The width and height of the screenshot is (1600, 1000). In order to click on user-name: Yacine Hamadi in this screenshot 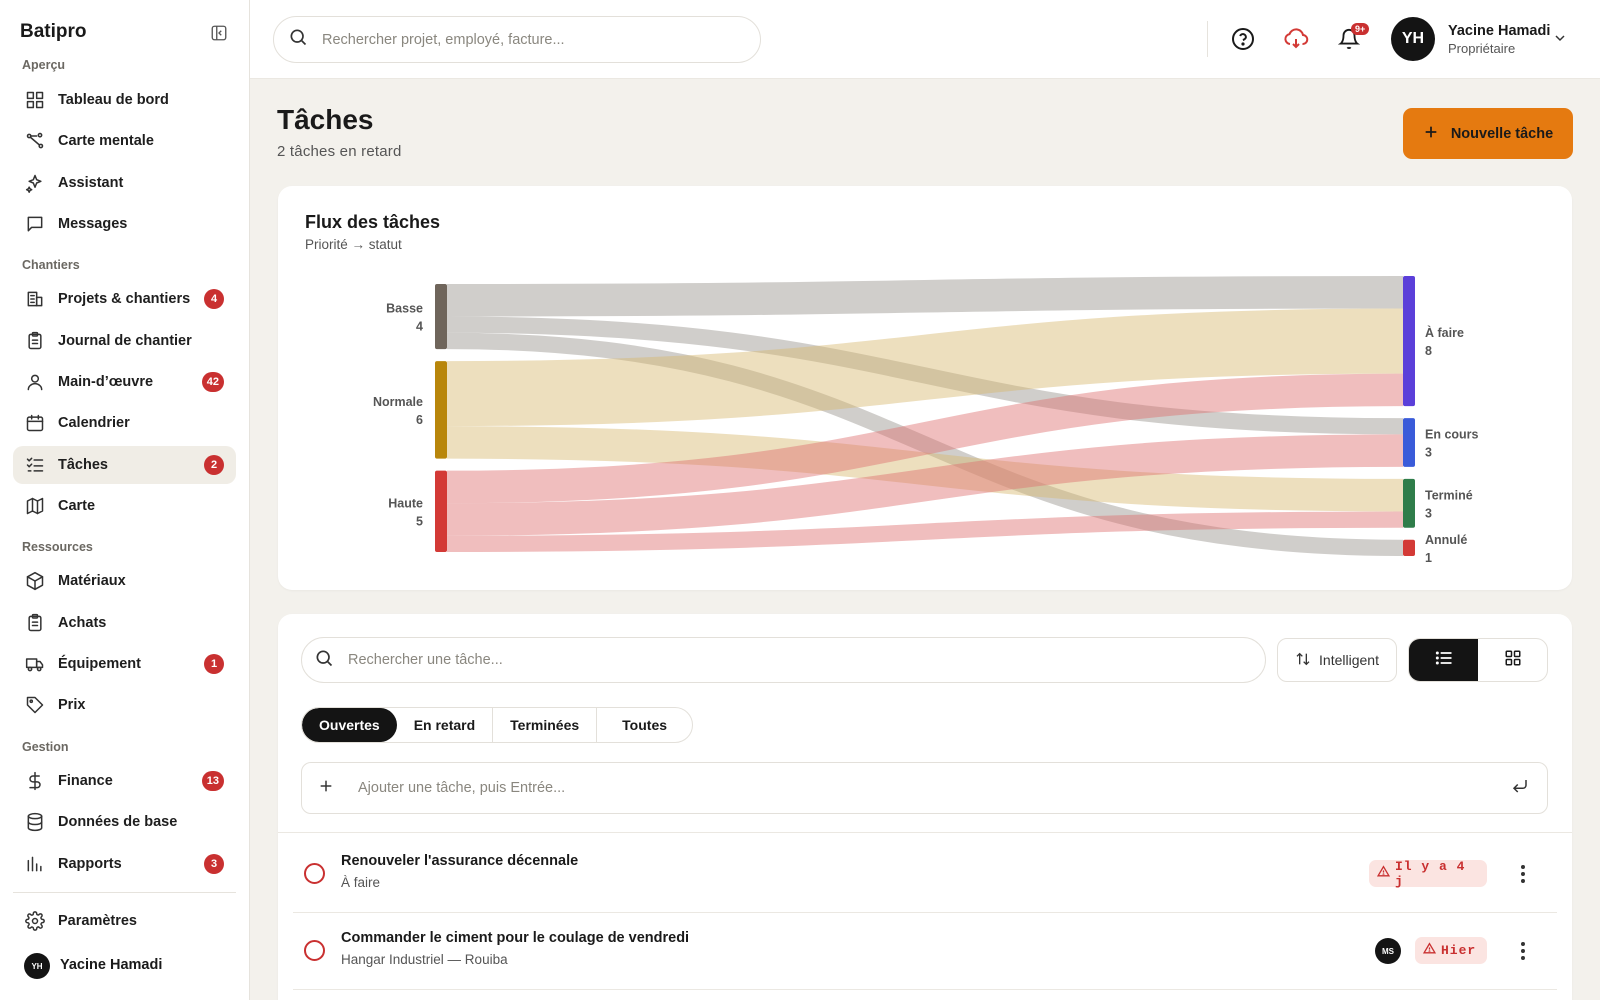, I will do `click(1499, 31)`.